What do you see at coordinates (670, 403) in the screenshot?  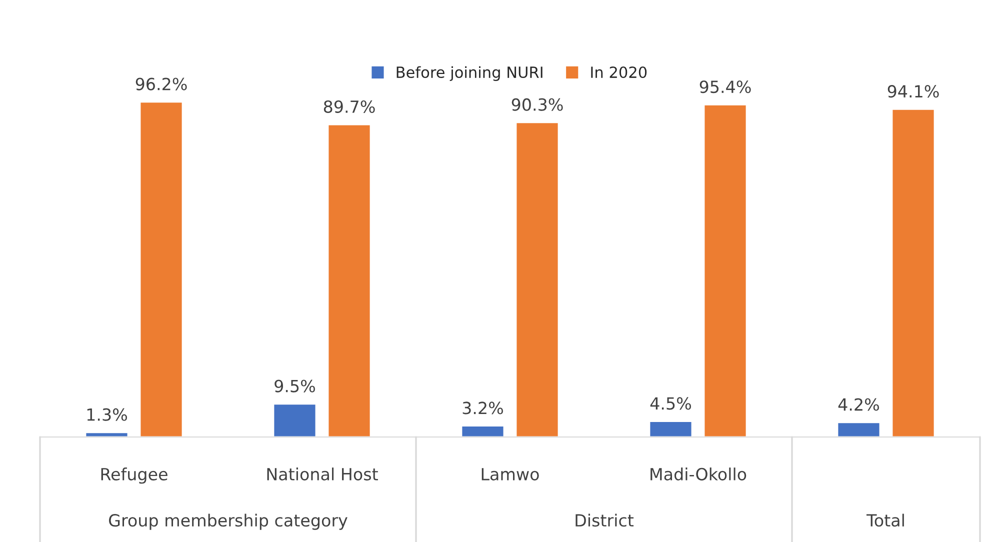 I see `data-label: 4.5%` at bounding box center [670, 403].